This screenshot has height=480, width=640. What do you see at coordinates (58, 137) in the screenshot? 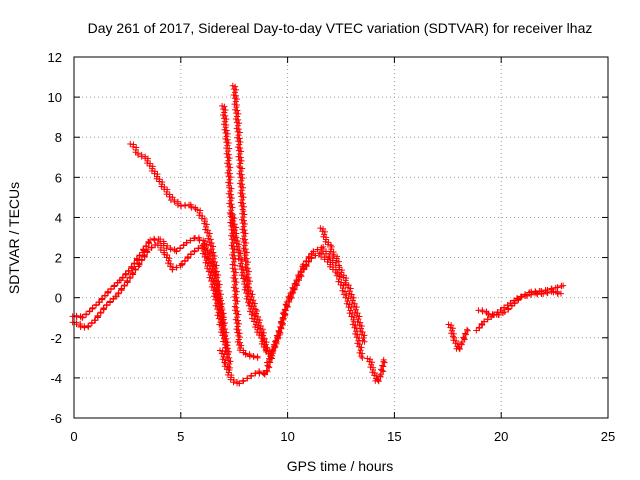
I see `y-tick-label: 8` at bounding box center [58, 137].